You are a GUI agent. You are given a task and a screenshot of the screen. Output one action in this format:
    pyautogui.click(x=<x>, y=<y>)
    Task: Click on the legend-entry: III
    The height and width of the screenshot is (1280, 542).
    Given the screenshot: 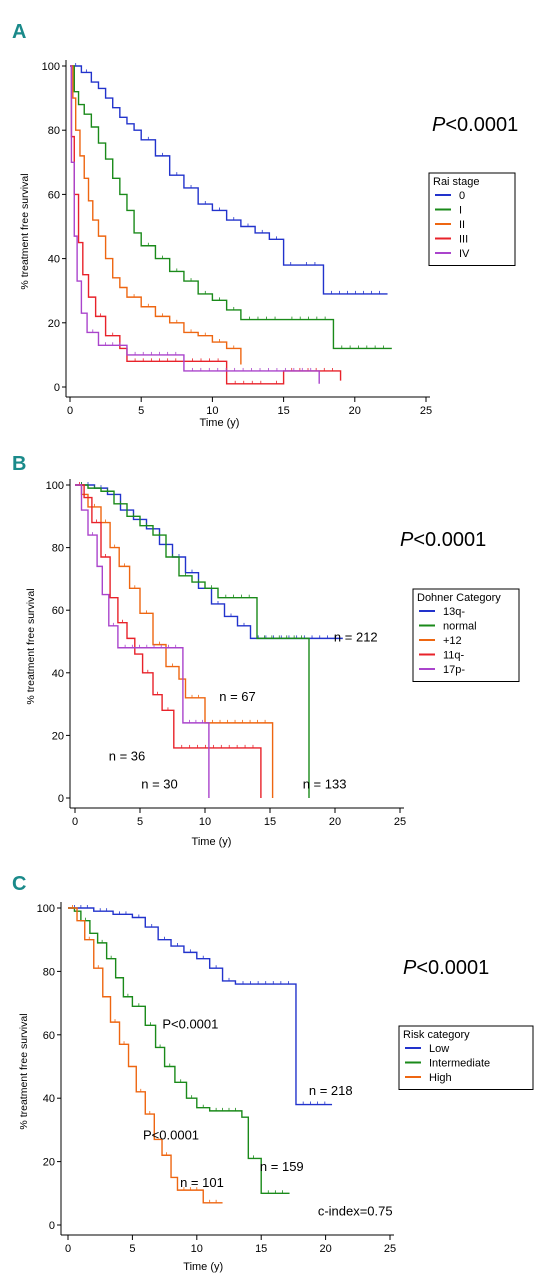 What is the action you would take?
    pyautogui.click(x=463, y=240)
    